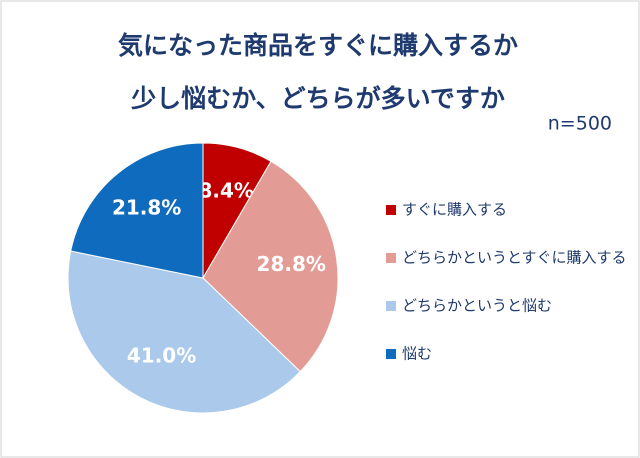 The height and width of the screenshot is (458, 640). Describe the element at coordinates (454, 210) in the screenshot. I see `legend-label: すぐに購入する` at that location.